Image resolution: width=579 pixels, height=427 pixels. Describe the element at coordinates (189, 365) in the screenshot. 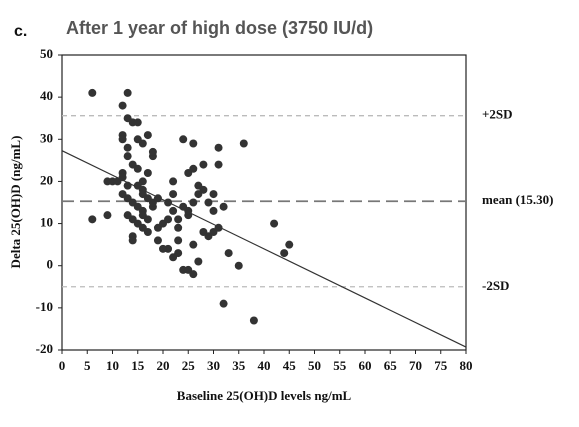

I see `x-tick-label: 25` at that location.